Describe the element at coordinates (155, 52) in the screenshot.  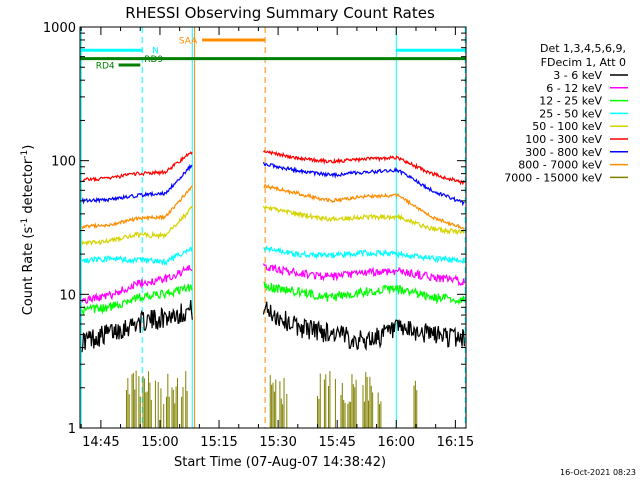
I see `interval-label: N` at that location.